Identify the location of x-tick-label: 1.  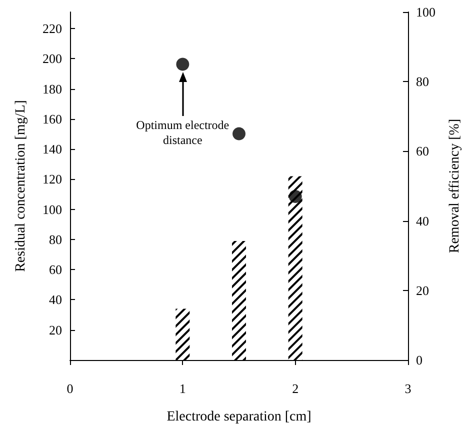
(182, 388).